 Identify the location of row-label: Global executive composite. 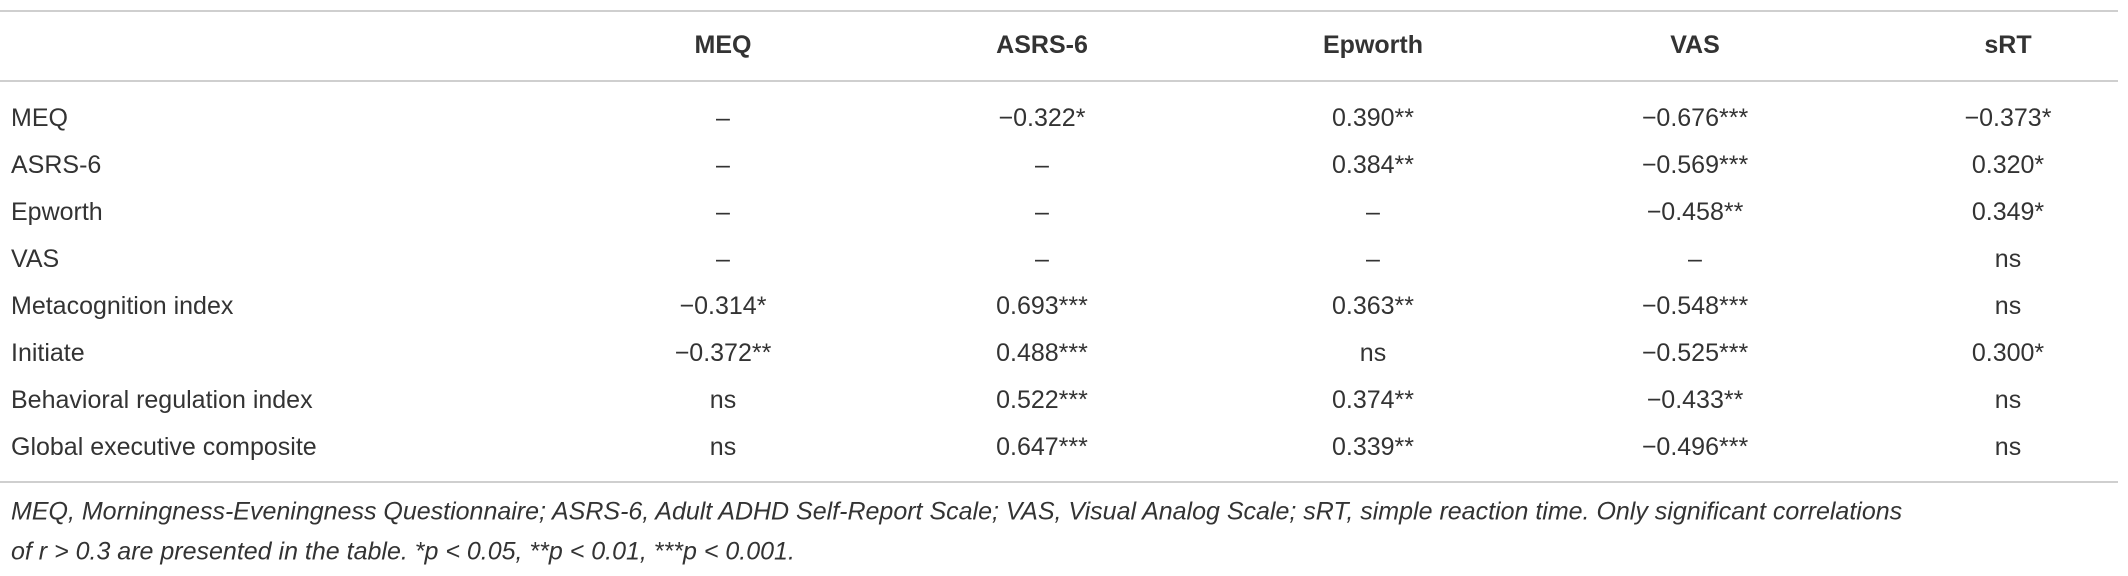
(164, 447).